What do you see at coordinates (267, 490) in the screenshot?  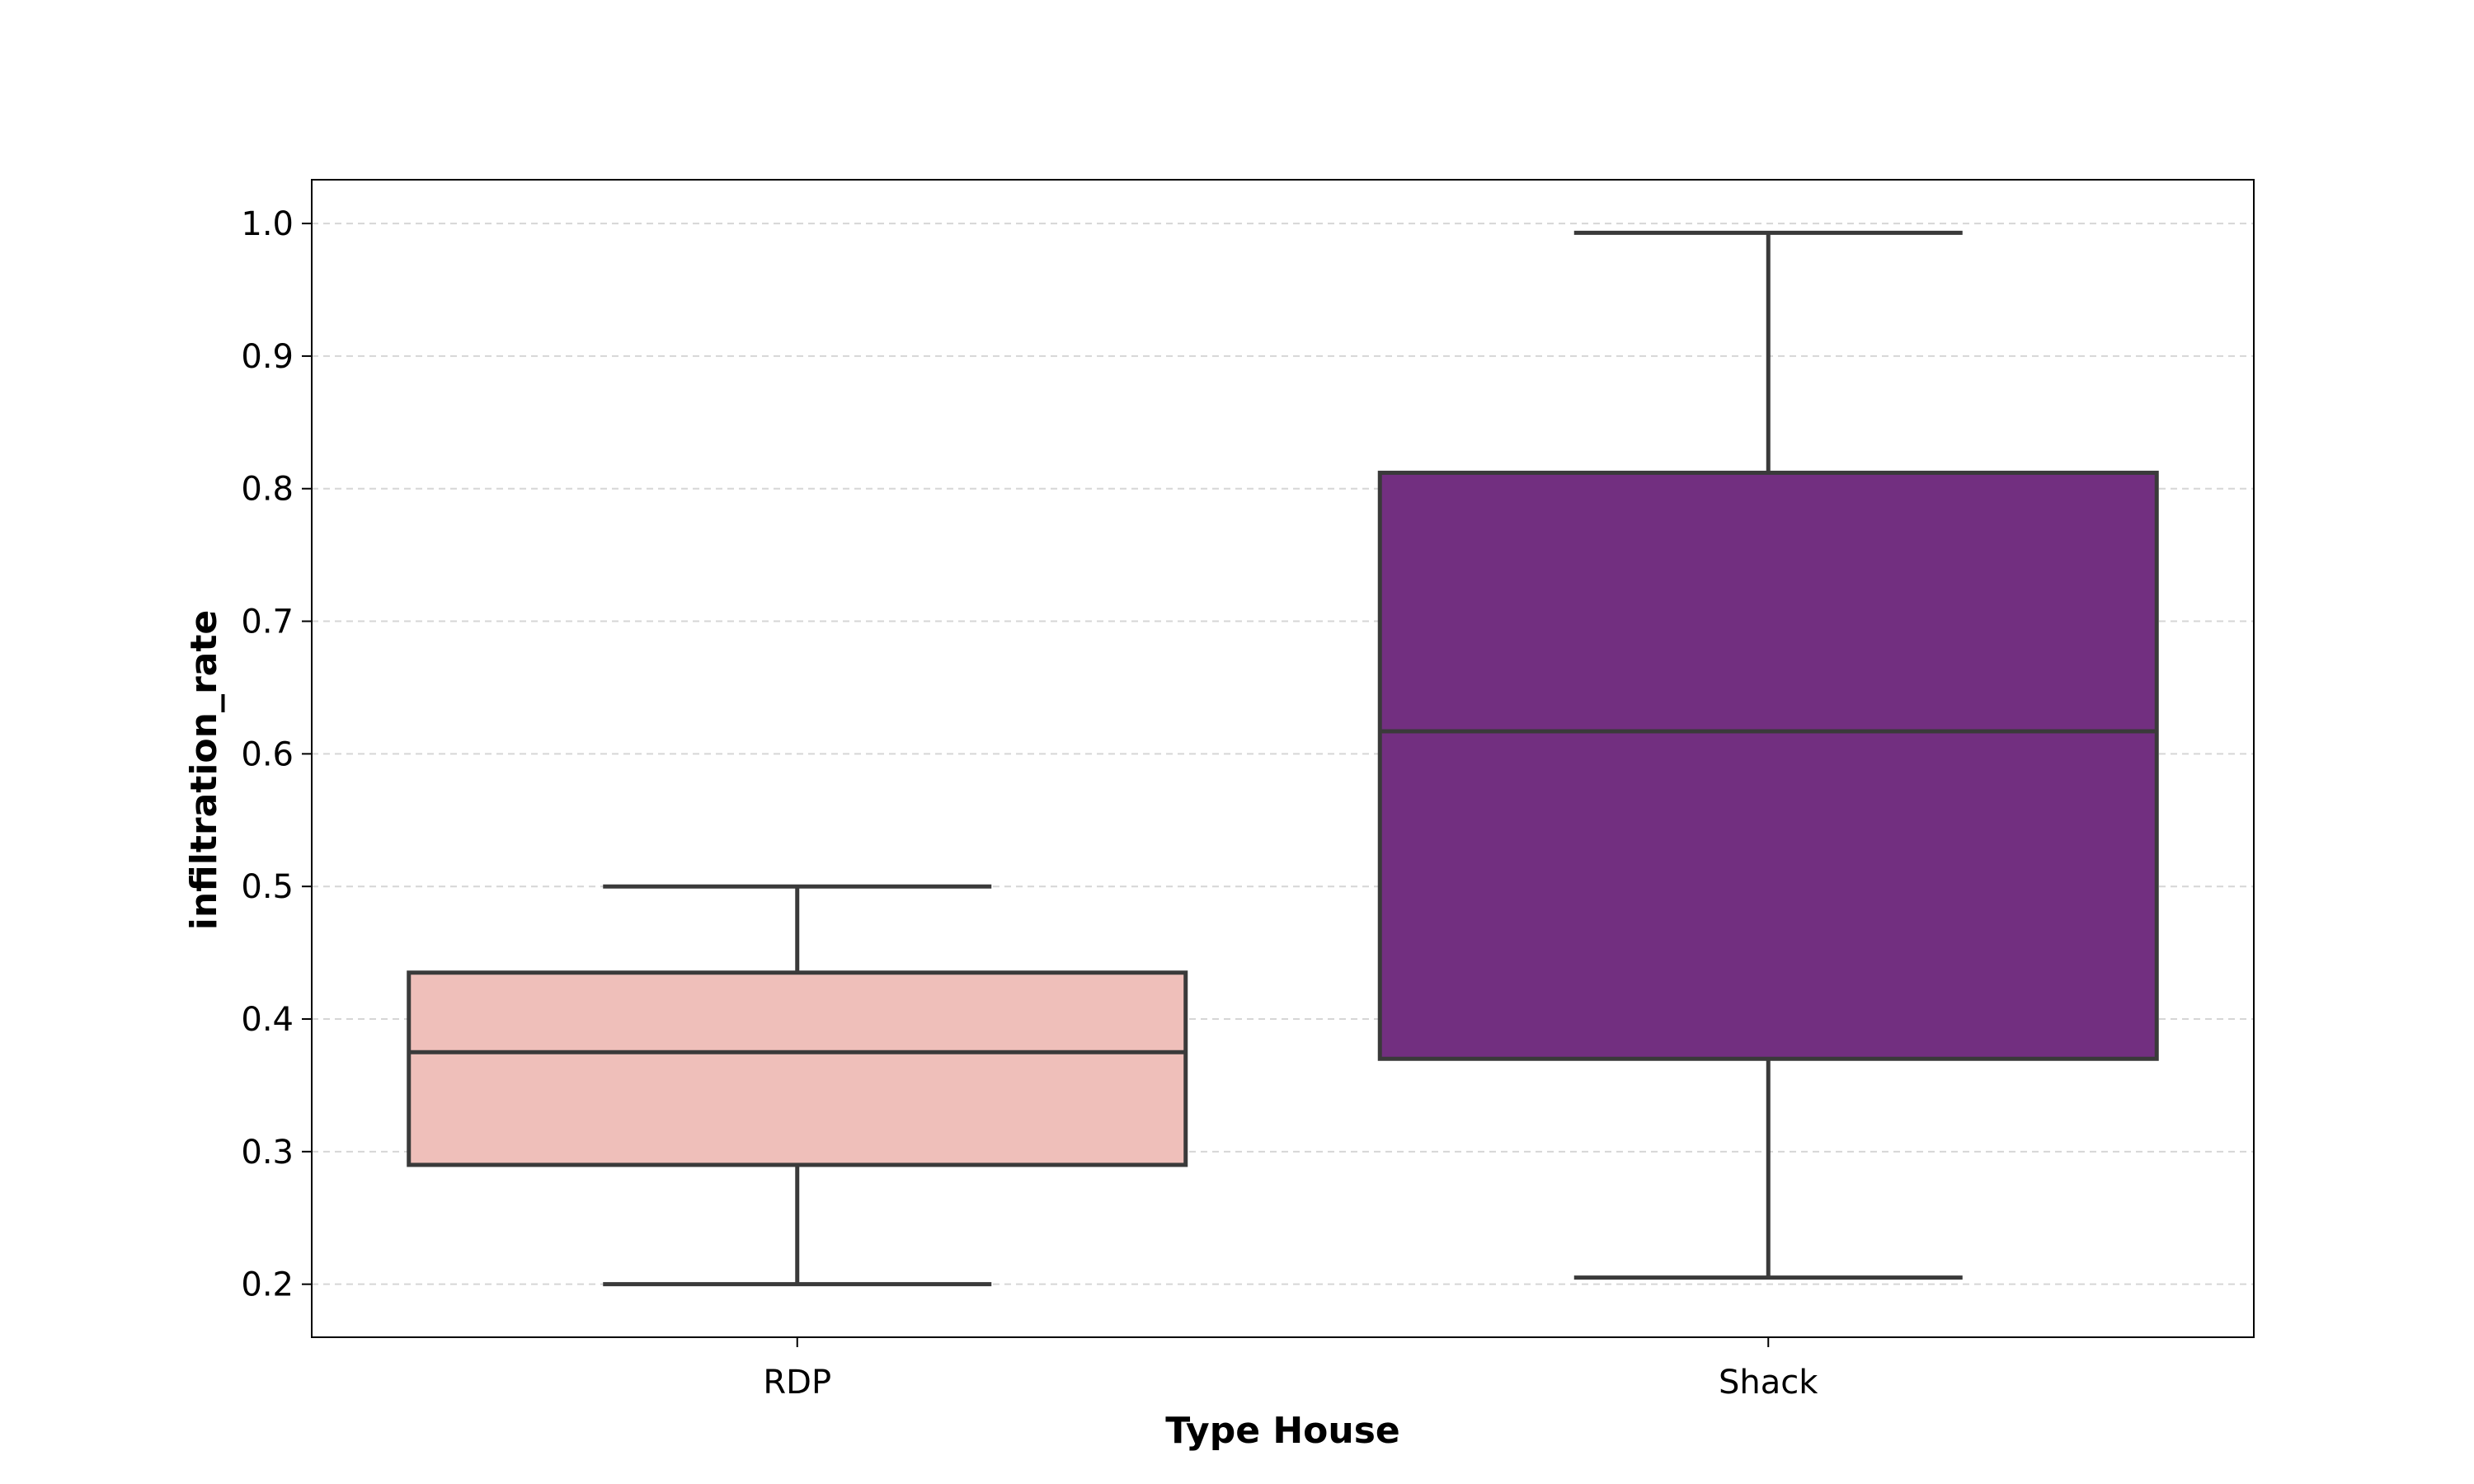 I see `y-tick-label-6: 0.8` at bounding box center [267, 490].